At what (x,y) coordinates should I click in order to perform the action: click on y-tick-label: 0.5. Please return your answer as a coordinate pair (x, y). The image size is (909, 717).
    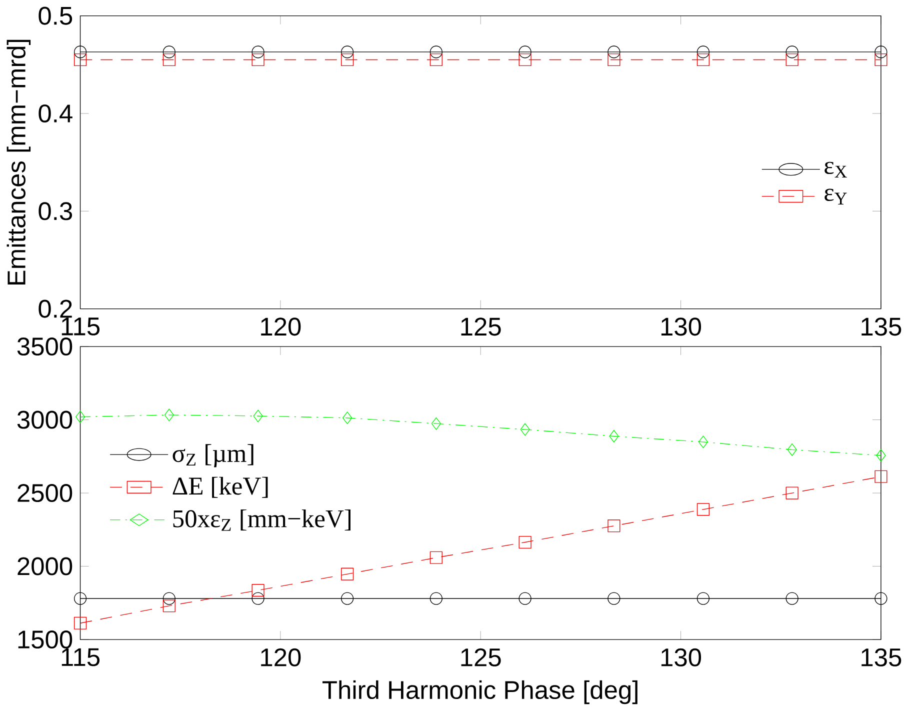
    Looking at the image, I should click on (55, 15).